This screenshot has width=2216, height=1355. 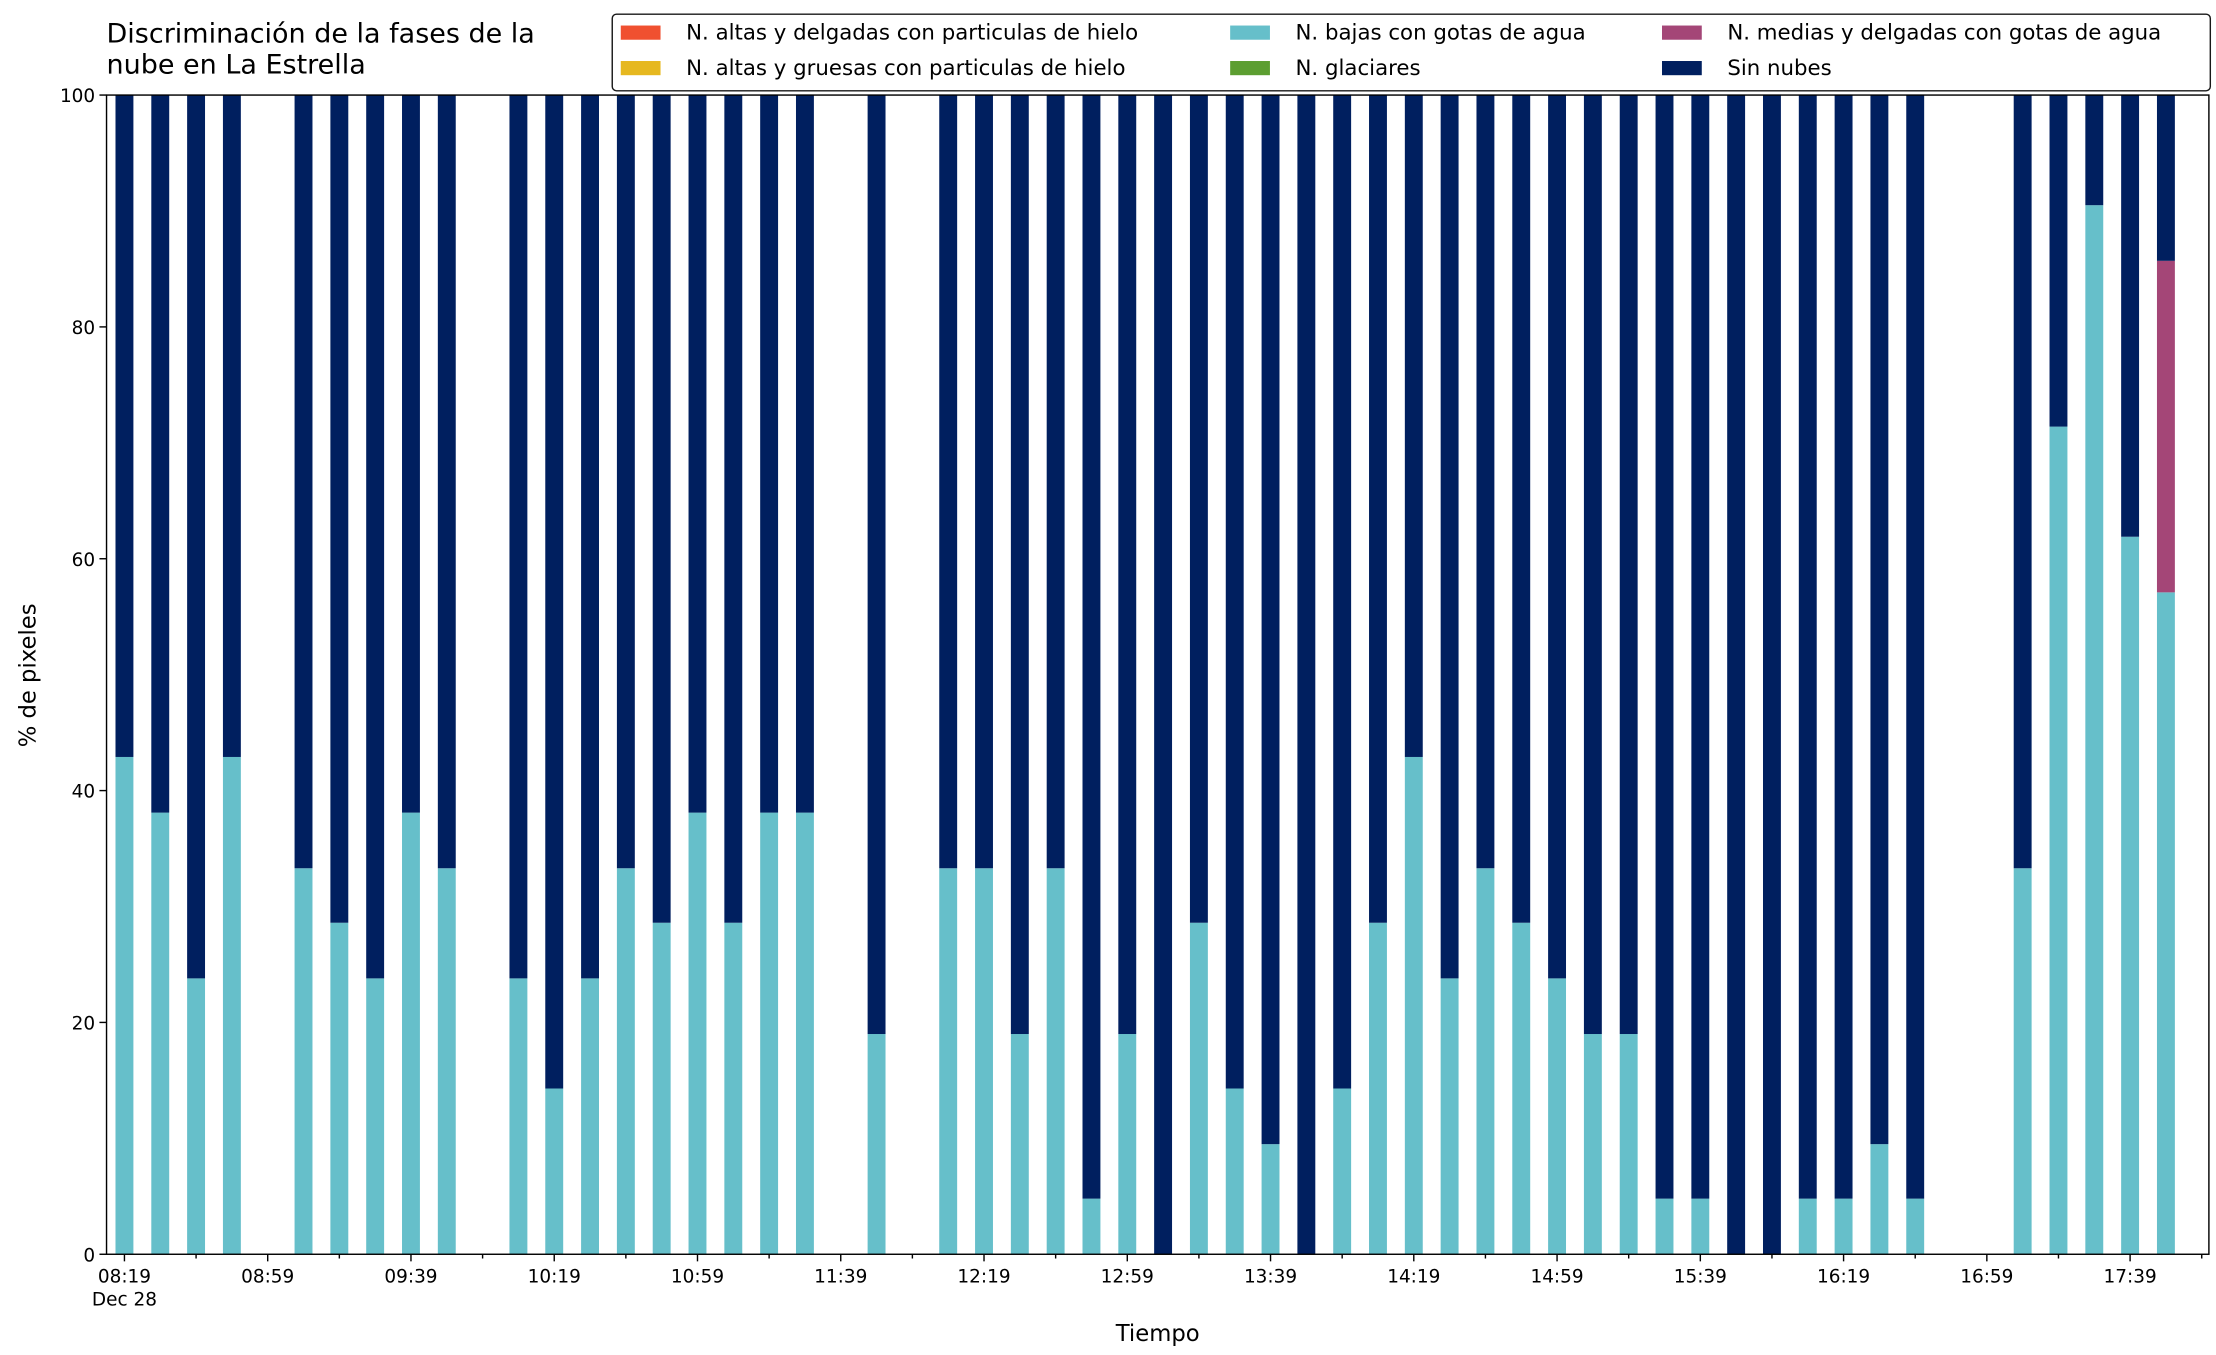 I want to click on legend-label: N. medias y delgadas con gotas de agua, so click(x=1944, y=33).